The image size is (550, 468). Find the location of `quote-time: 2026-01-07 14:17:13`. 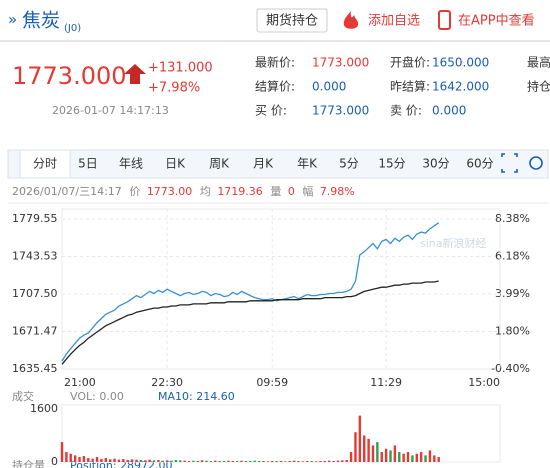

quote-time: 2026-01-07 14:17:13 is located at coordinates (110, 110).